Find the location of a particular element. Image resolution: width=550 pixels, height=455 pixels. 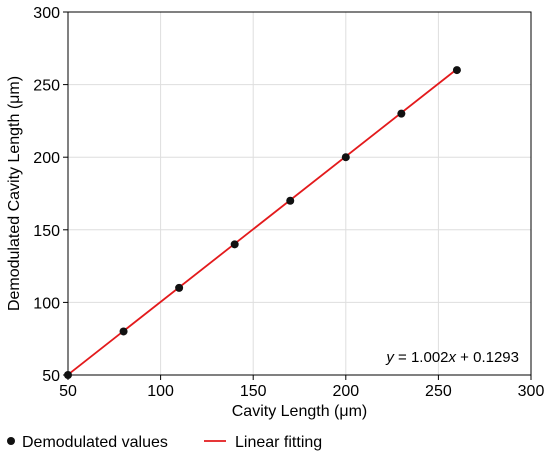

y-tick-label: 50 is located at coordinates (51, 376).